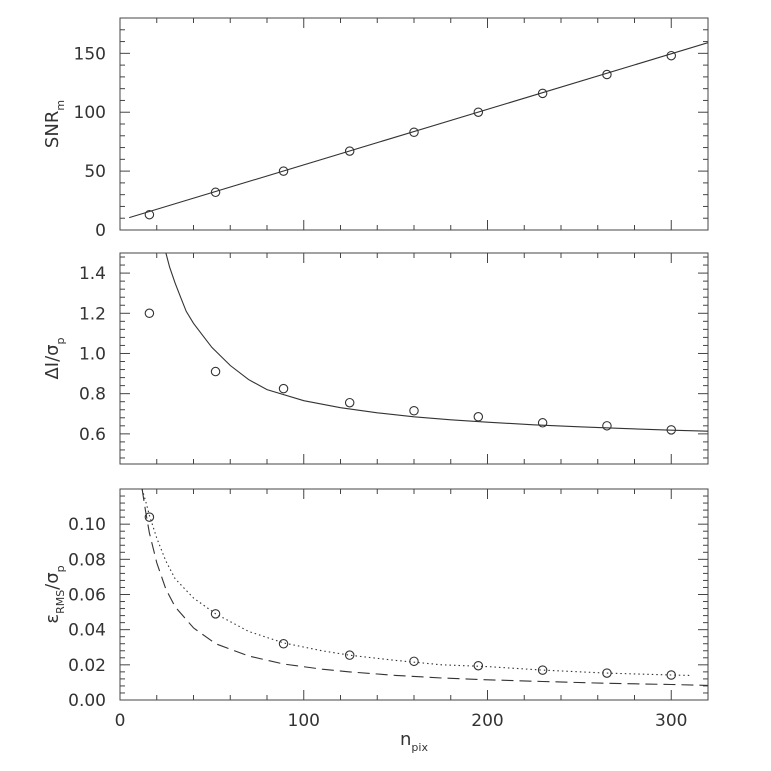  What do you see at coordinates (54, 594) in the screenshot?
I see `y-axis-label: εRMS/σp` at bounding box center [54, 594].